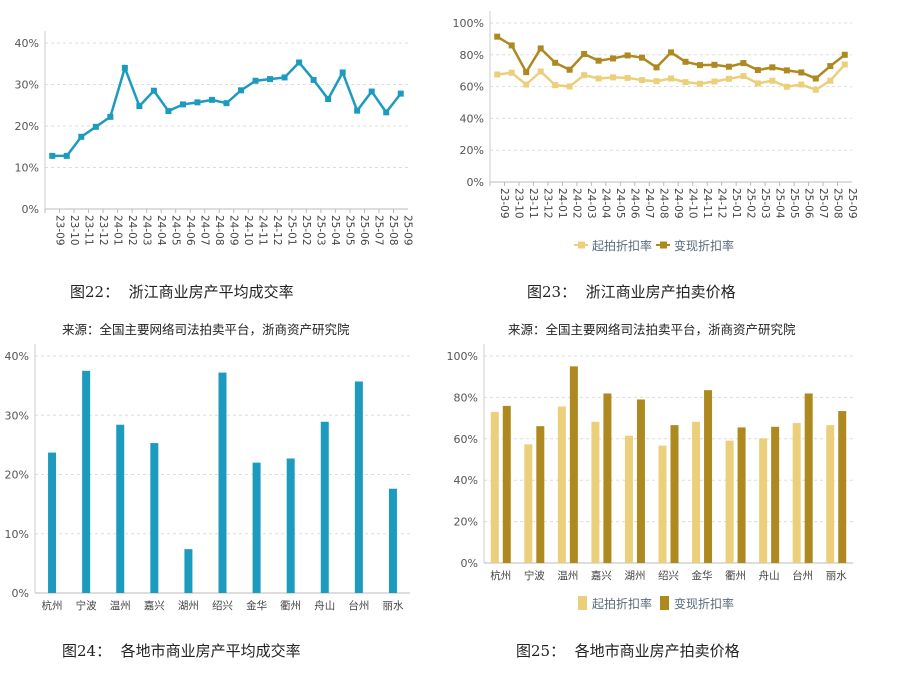 The height and width of the screenshot is (687, 900). I want to click on x-tick-label: 23-12, so click(548, 203).